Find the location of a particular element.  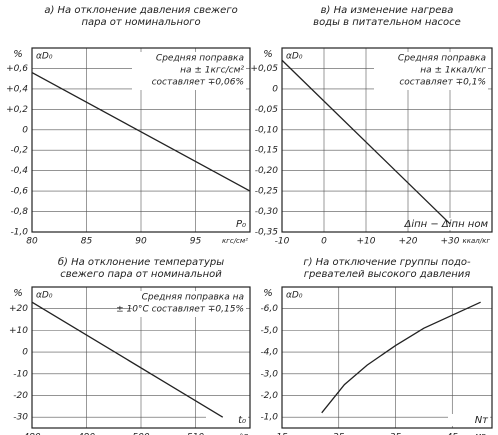

chart-title: а) На отклонение давления свежего is located at coordinates (140, 10).